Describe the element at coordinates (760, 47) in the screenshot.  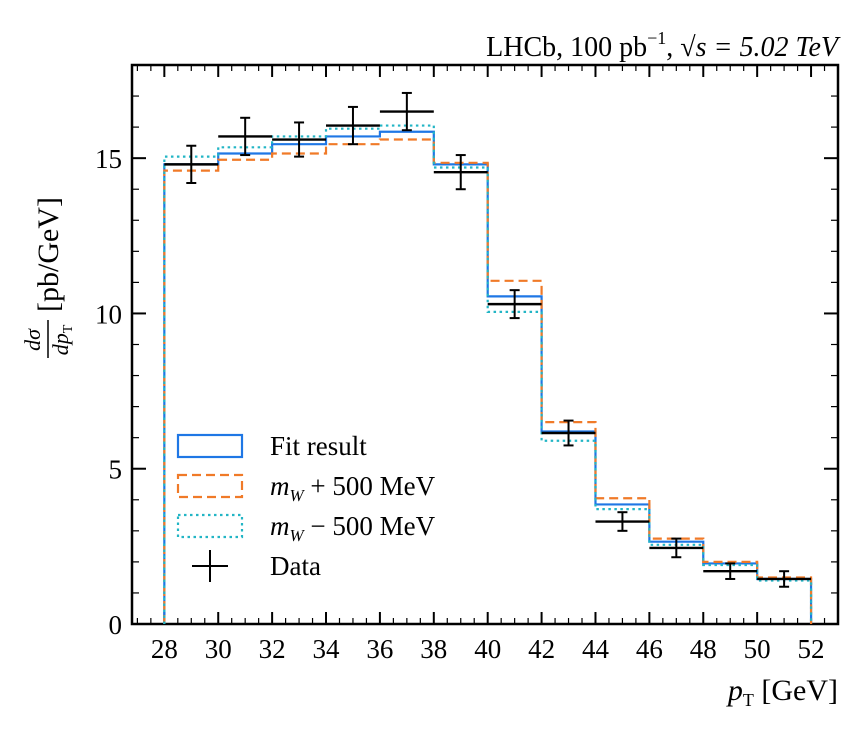
I see `title-sqrt-s: √s = 5.02 TeV` at that location.